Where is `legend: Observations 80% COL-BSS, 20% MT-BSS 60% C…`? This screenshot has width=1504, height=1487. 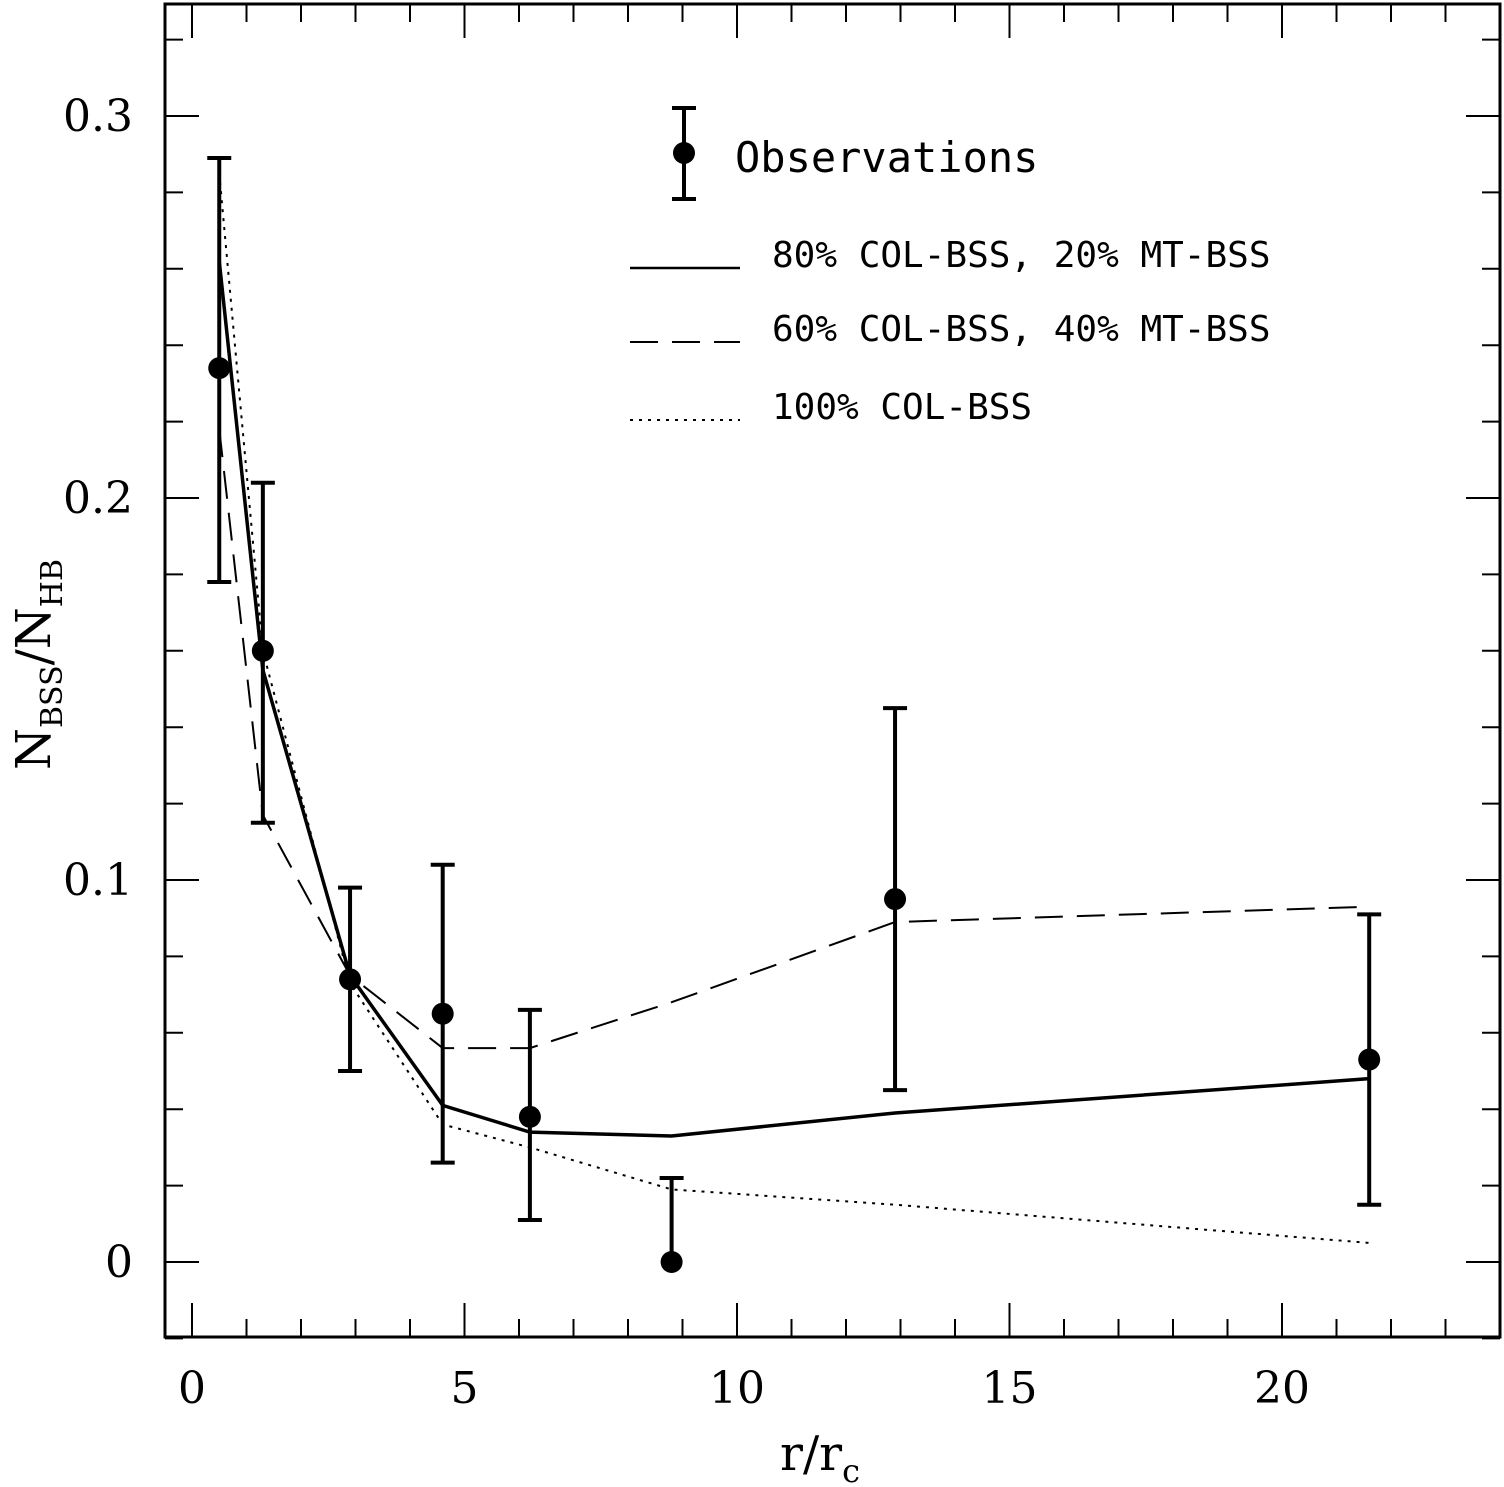
legend: Observations 80% COL-BSS, 20% MT-BSS 60% C… is located at coordinates (950, 267).